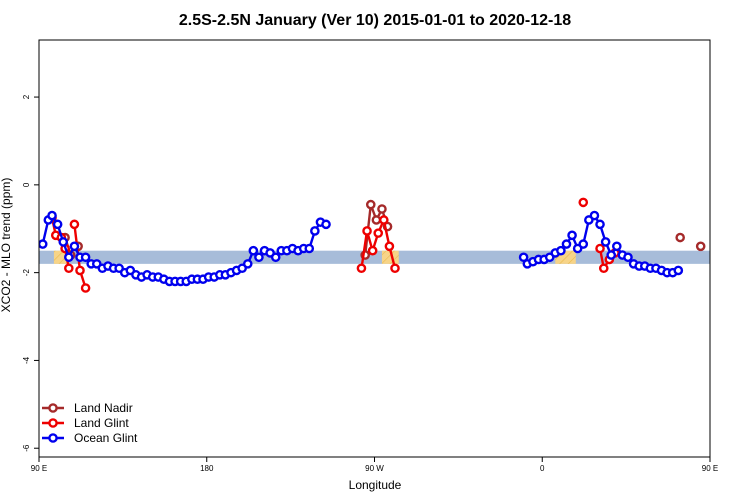  What do you see at coordinates (26, 360) in the screenshot?
I see `y-tick-label: -4` at bounding box center [26, 360].